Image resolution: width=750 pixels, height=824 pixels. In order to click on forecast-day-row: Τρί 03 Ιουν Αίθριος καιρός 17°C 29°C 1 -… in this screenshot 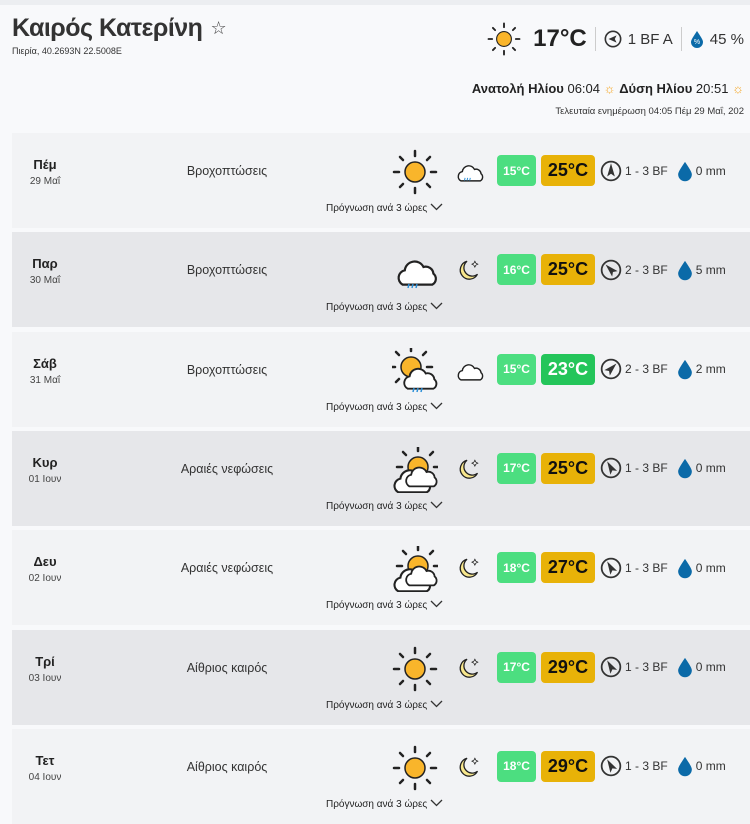, I will do `click(381, 677)`.